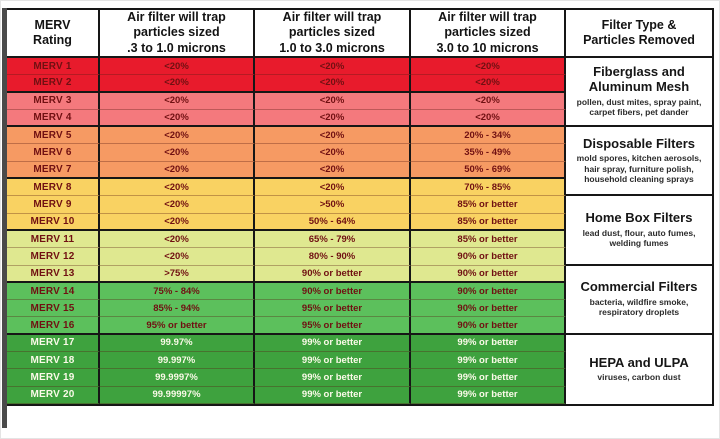  Describe the element at coordinates (53, 34) in the screenshot. I see `header-merv-rating: MERV Rating` at that location.